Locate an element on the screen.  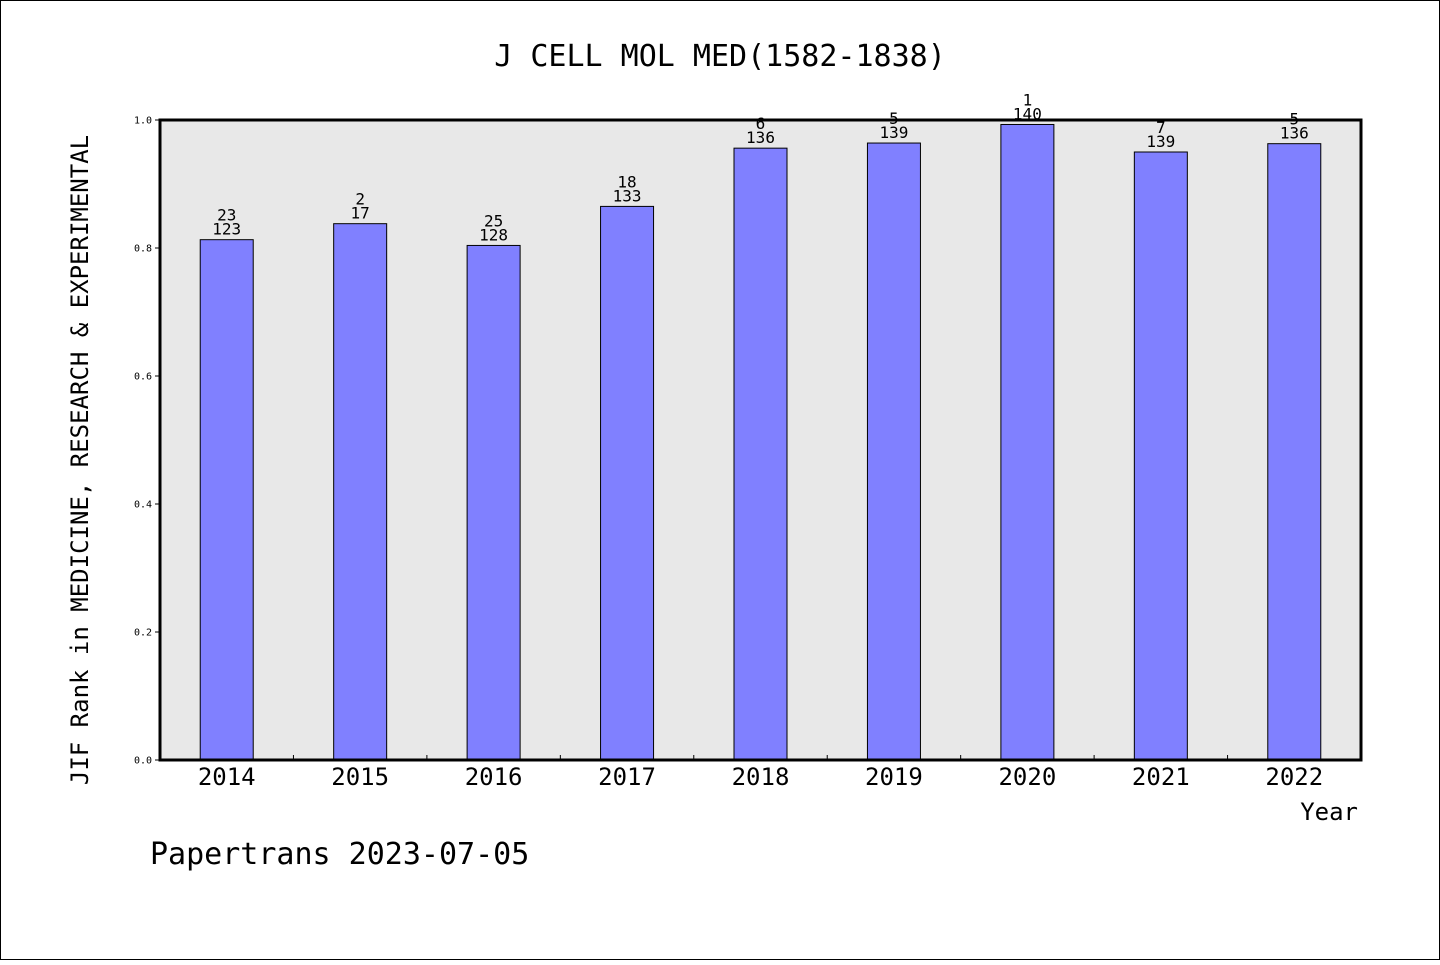
bar-2014 is located at coordinates (226, 500).